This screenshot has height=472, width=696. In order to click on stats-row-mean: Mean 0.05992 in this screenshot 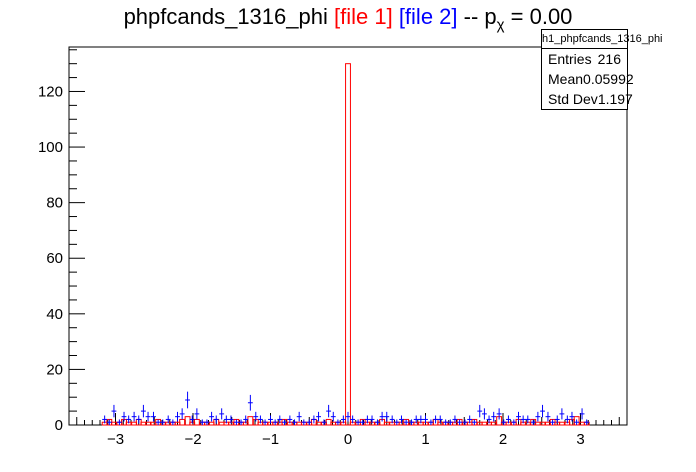, I will do `click(588, 79)`.